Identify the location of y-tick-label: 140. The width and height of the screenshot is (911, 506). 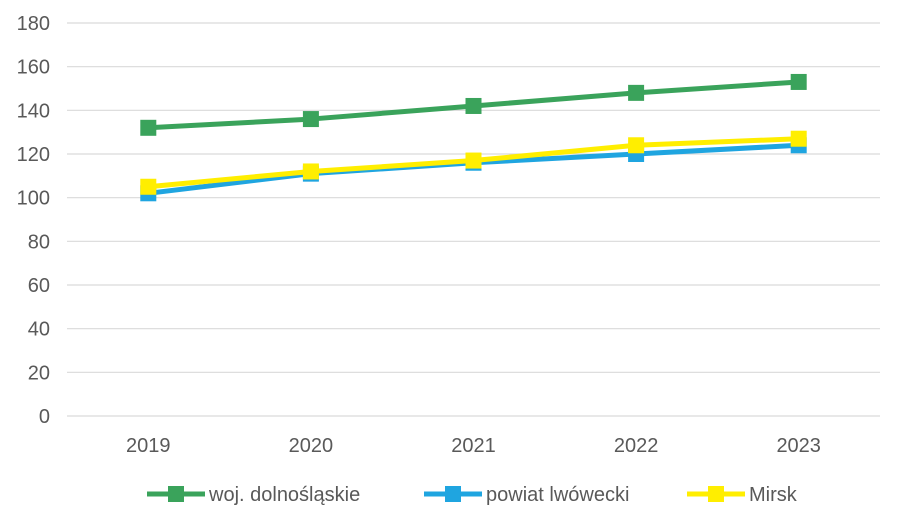
(33, 111).